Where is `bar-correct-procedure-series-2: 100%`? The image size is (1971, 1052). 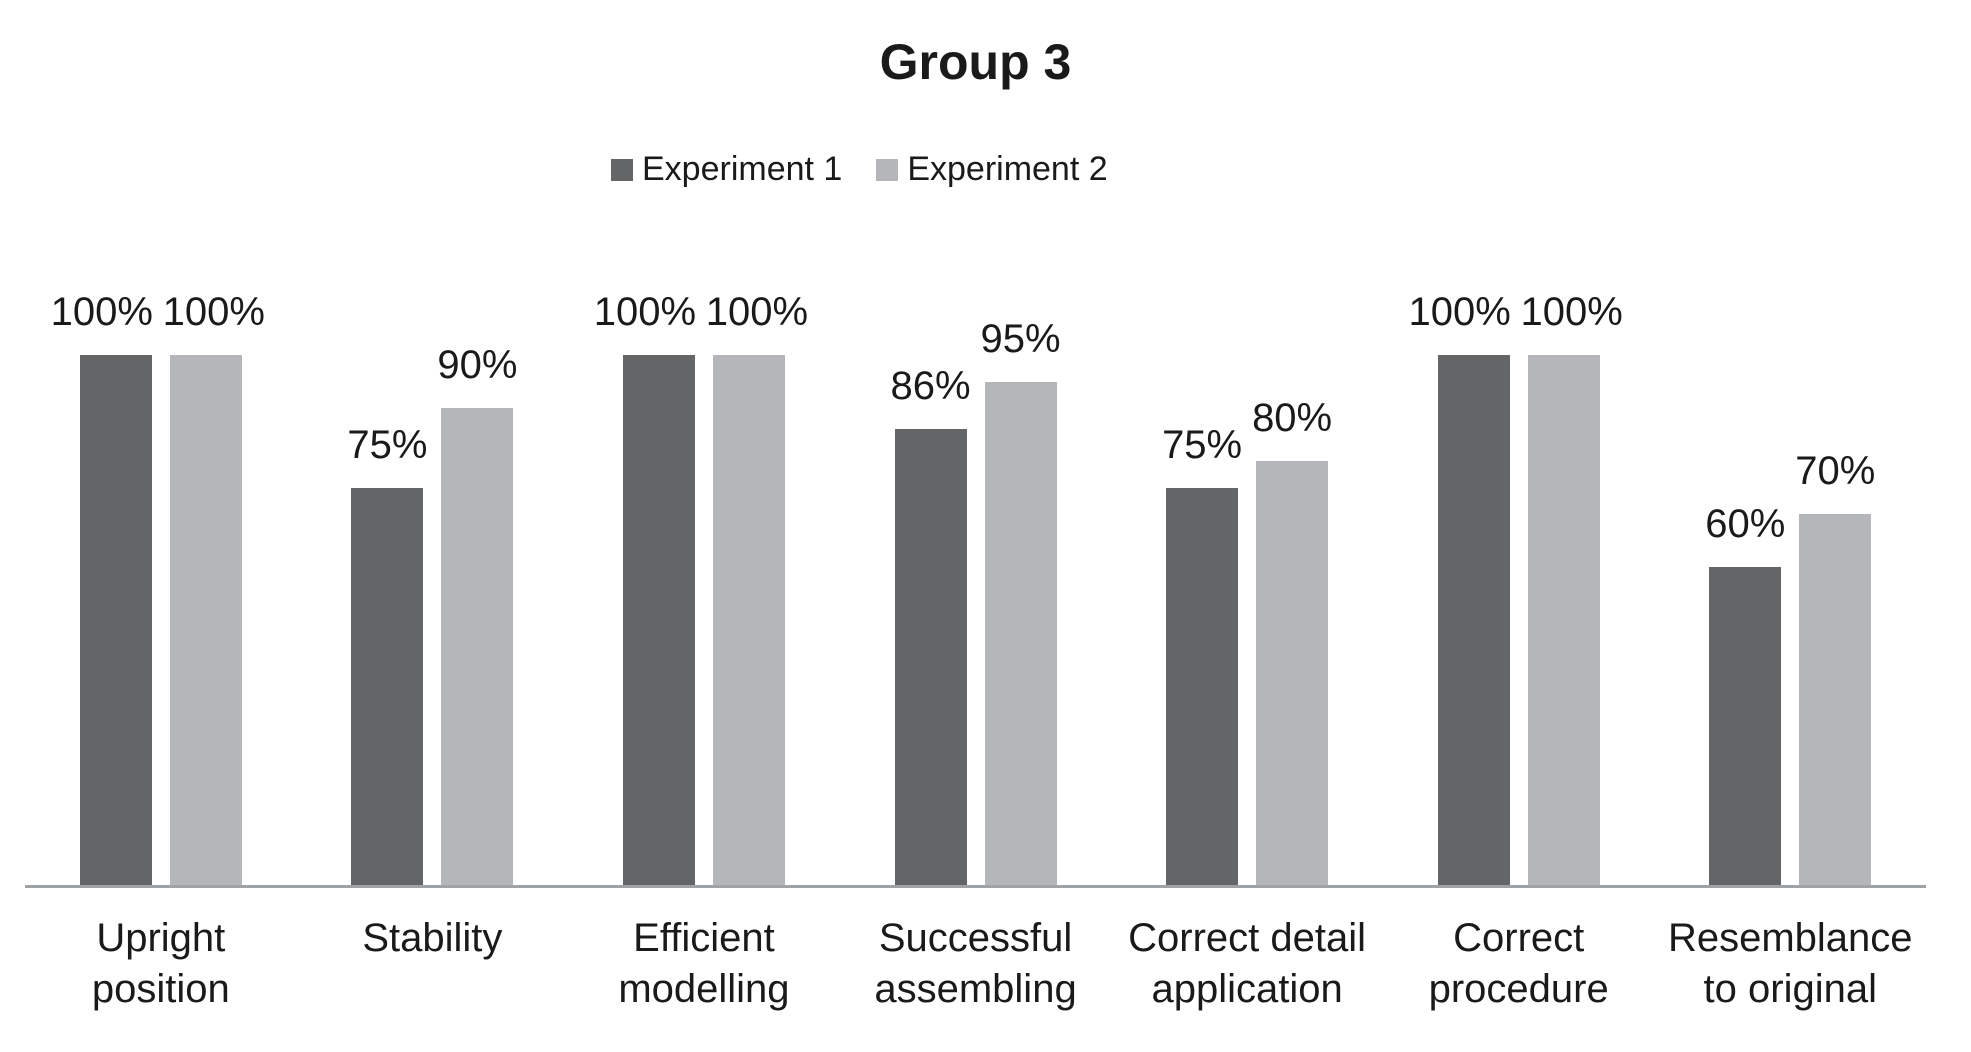
bar-correct-procedure-series-2: 100% is located at coordinates (1572, 587).